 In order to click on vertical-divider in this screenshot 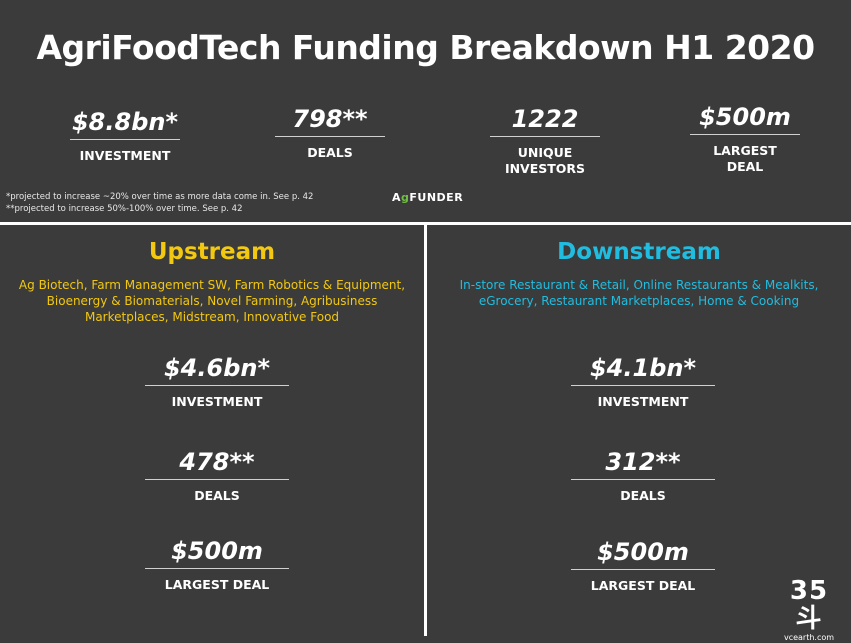, I will do `click(425, 429)`.